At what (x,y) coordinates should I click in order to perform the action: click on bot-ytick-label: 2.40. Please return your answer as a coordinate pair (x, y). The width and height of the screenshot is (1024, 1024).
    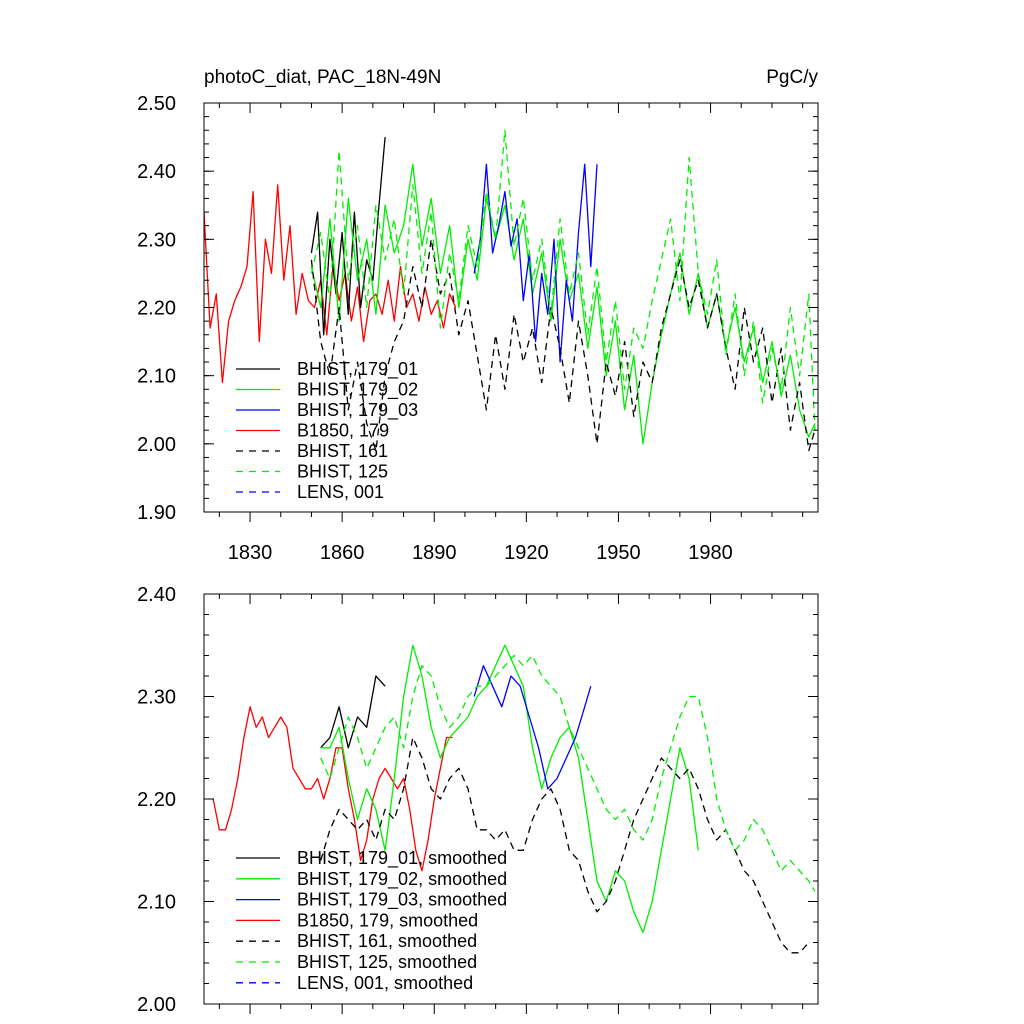
    Looking at the image, I should click on (156, 595).